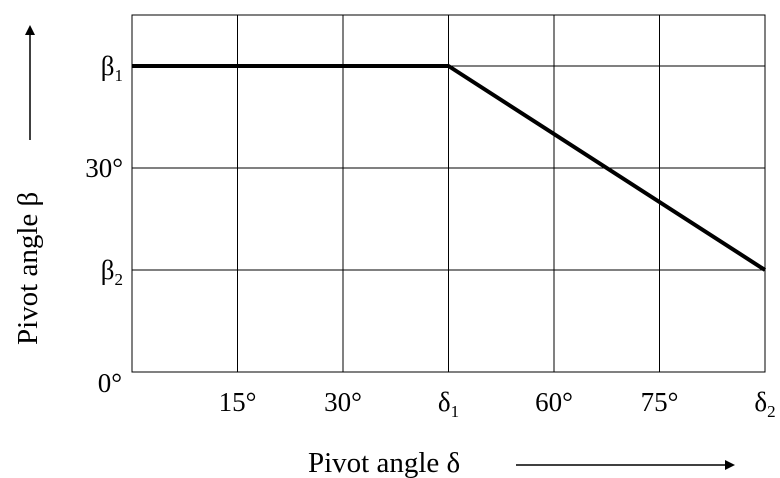 This screenshot has width=780, height=478. What do you see at coordinates (660, 402) in the screenshot?
I see `x-tick-label: 75°` at bounding box center [660, 402].